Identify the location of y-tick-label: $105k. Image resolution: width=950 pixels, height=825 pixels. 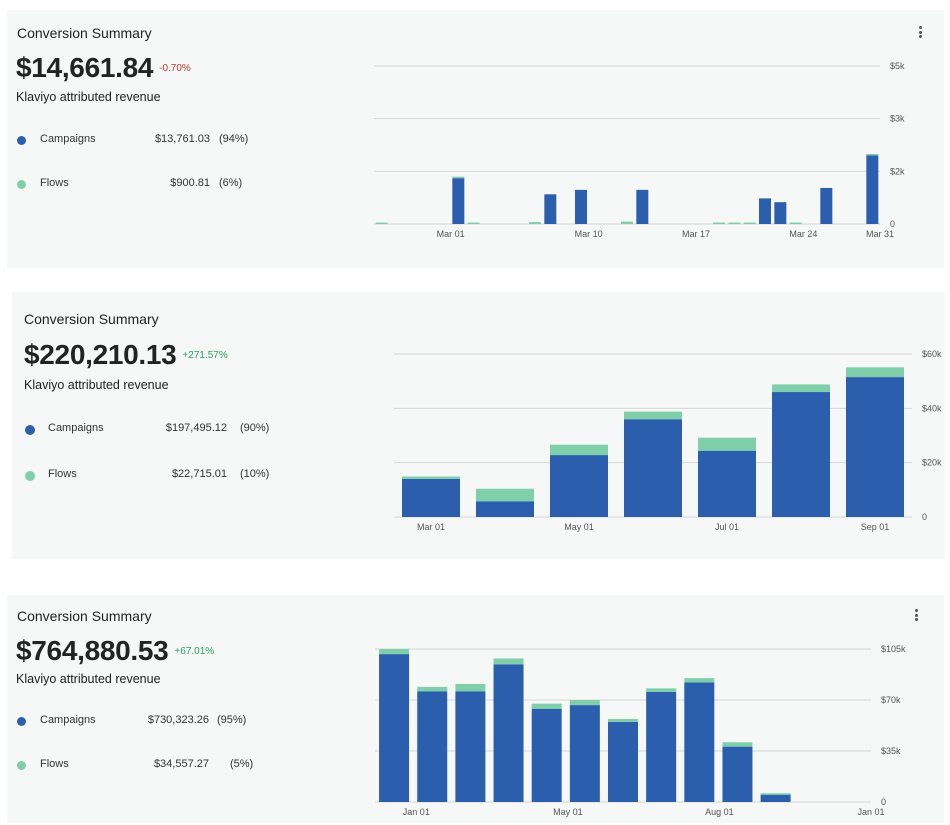
(893, 649).